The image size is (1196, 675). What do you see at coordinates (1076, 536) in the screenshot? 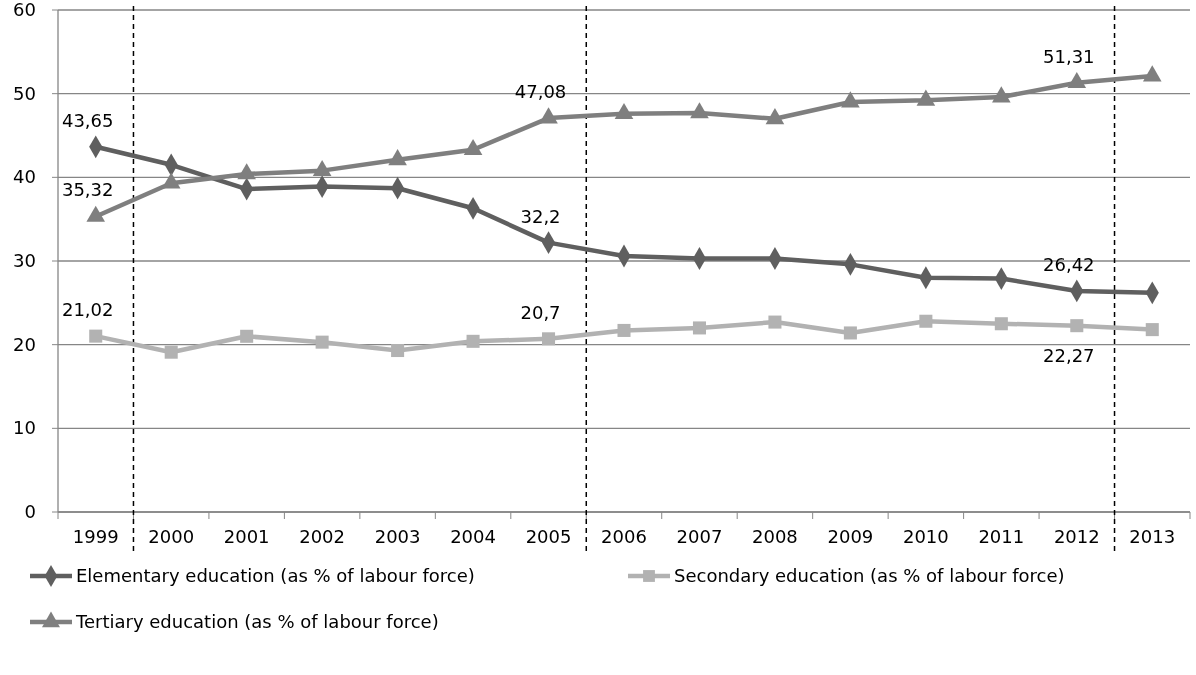
I see `x-tick-label: 2012` at bounding box center [1076, 536].